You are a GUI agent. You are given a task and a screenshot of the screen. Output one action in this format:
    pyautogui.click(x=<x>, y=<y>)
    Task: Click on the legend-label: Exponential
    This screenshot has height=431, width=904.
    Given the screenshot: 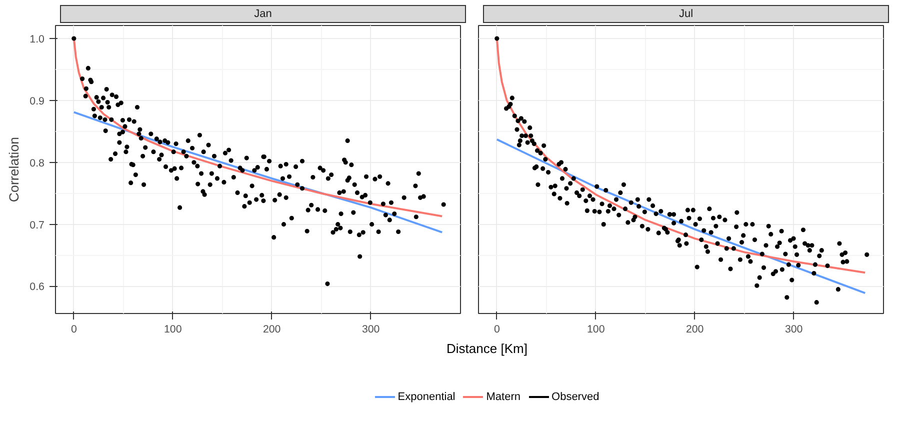 What is the action you would take?
    pyautogui.click(x=426, y=397)
    